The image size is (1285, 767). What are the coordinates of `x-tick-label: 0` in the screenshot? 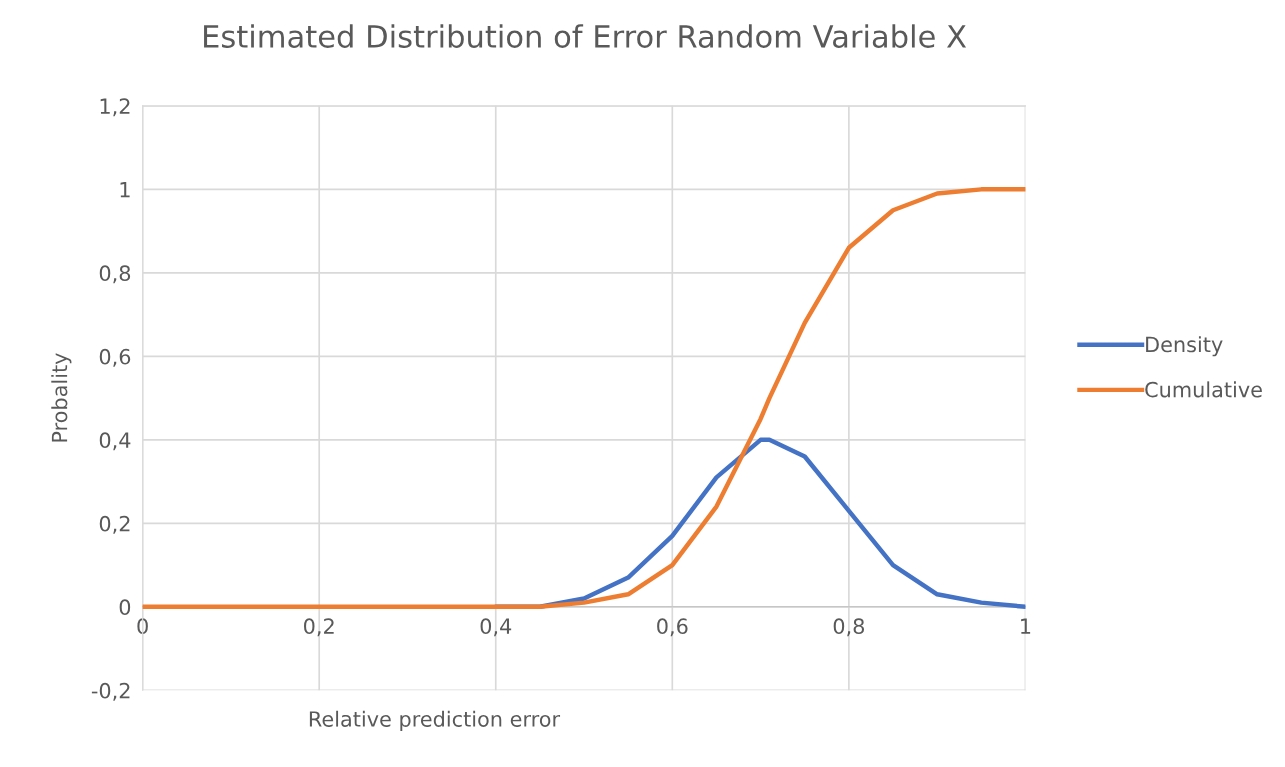 It's located at (142, 626).